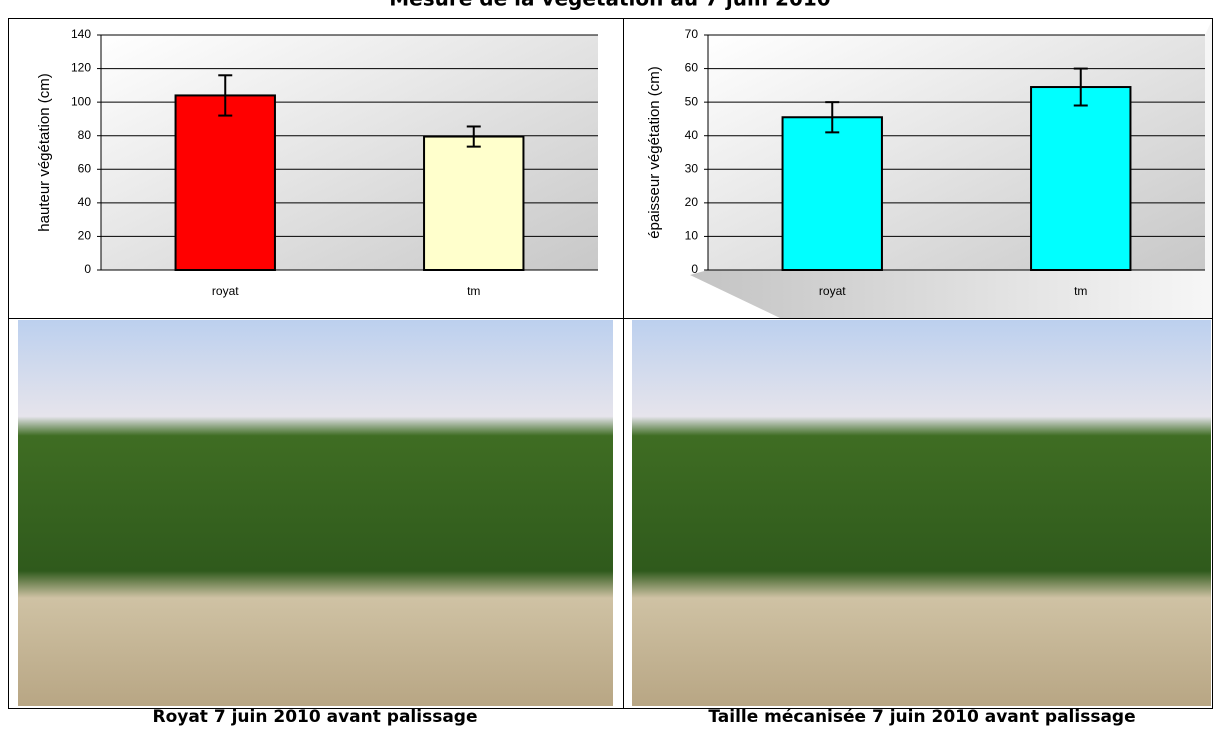 The width and height of the screenshot is (1221, 732). I want to click on y-tick-label: 80, so click(85, 135).